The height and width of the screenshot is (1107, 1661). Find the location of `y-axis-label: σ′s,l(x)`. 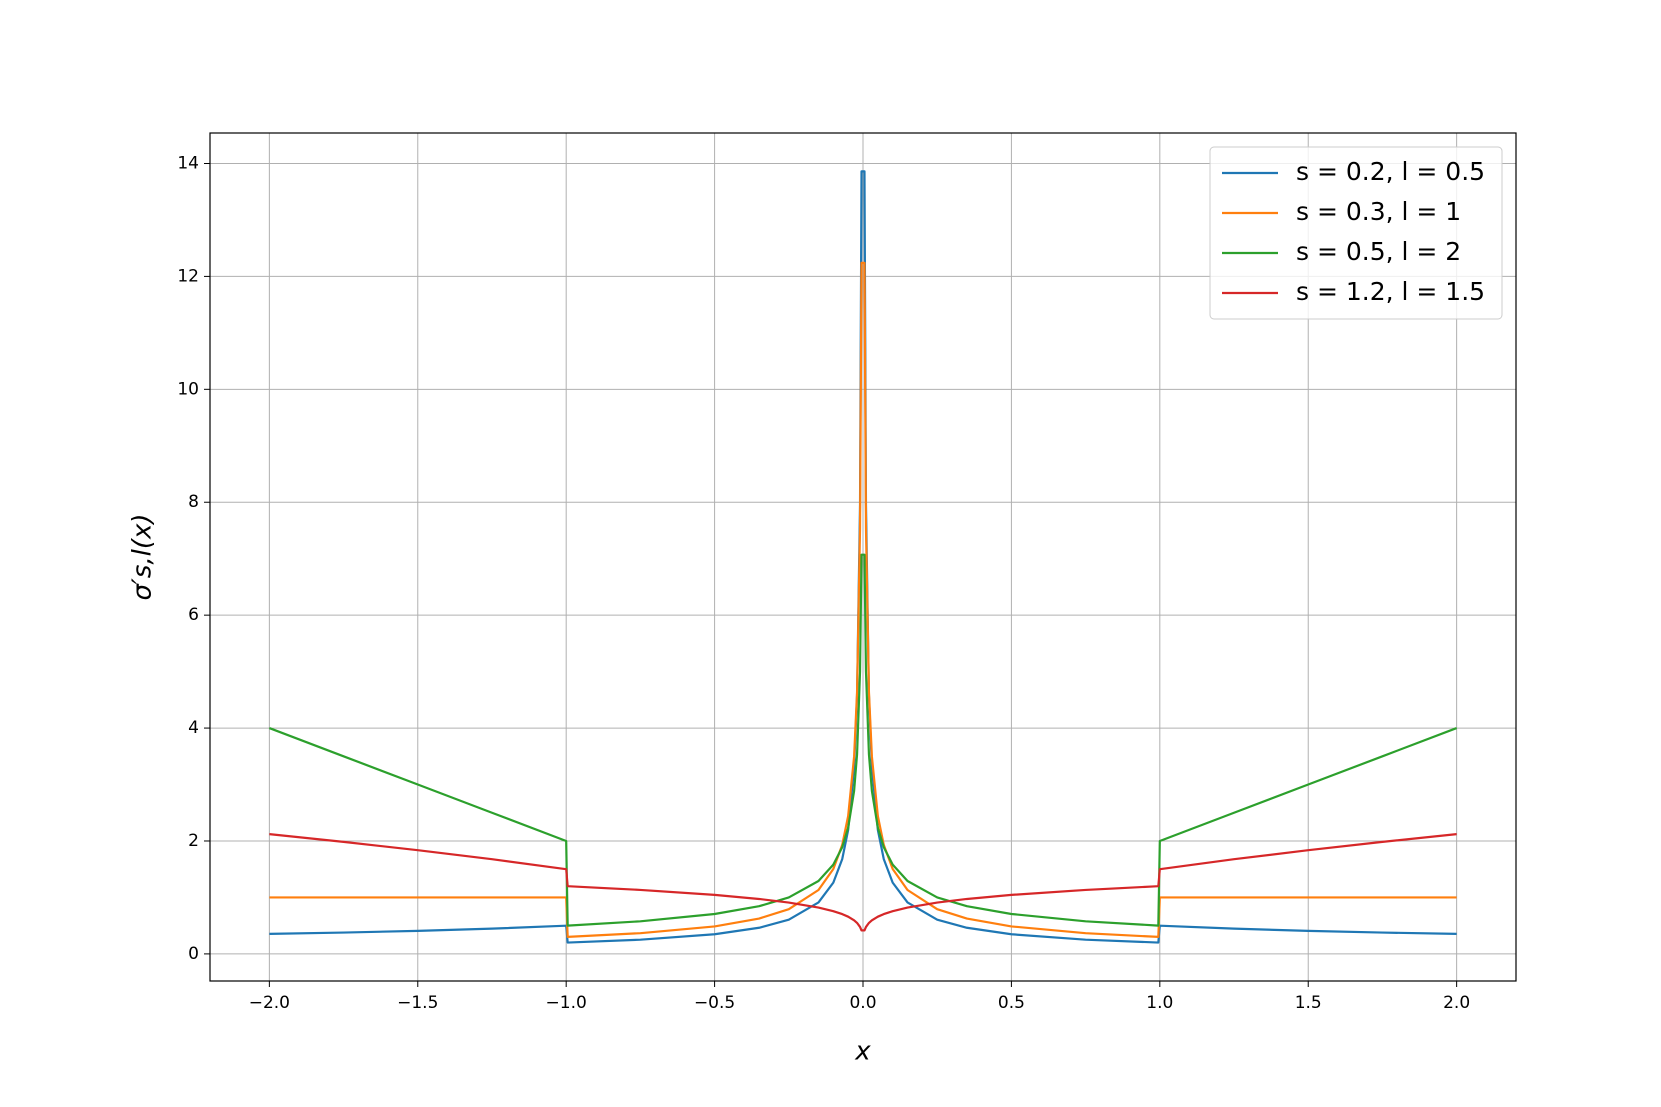

y-axis-label: σ′s,l(x) is located at coordinates (143, 556).